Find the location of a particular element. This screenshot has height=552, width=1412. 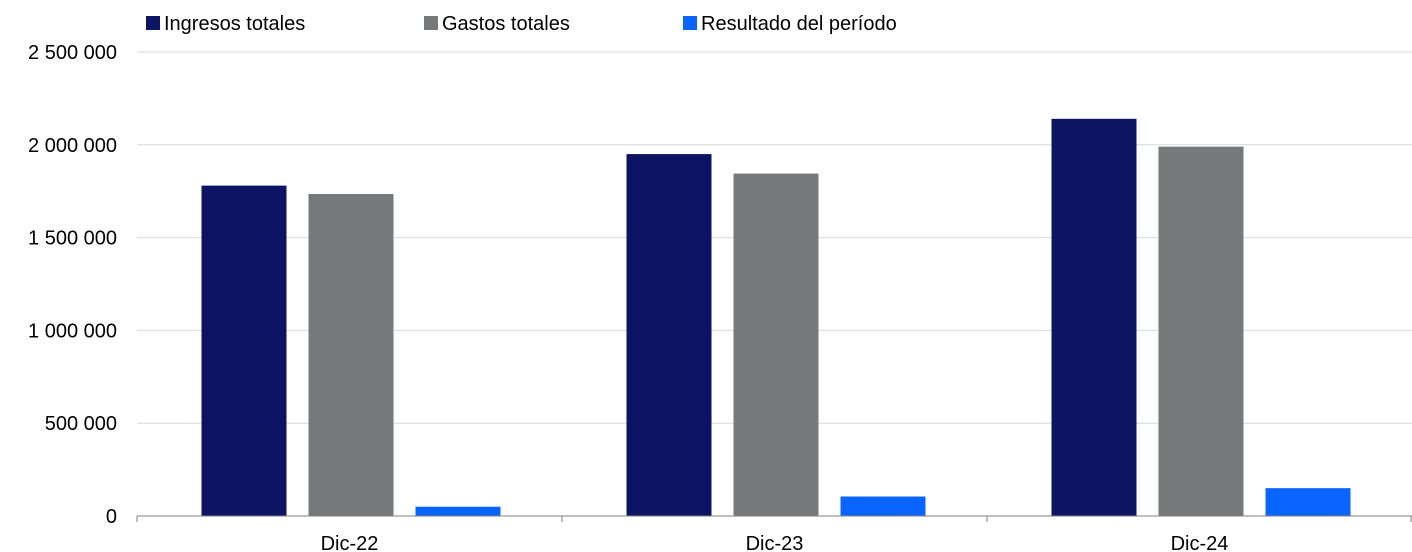

x-axis-category-labels: Dic-22 Dic-23 Dic-24 is located at coordinates (775, 542).